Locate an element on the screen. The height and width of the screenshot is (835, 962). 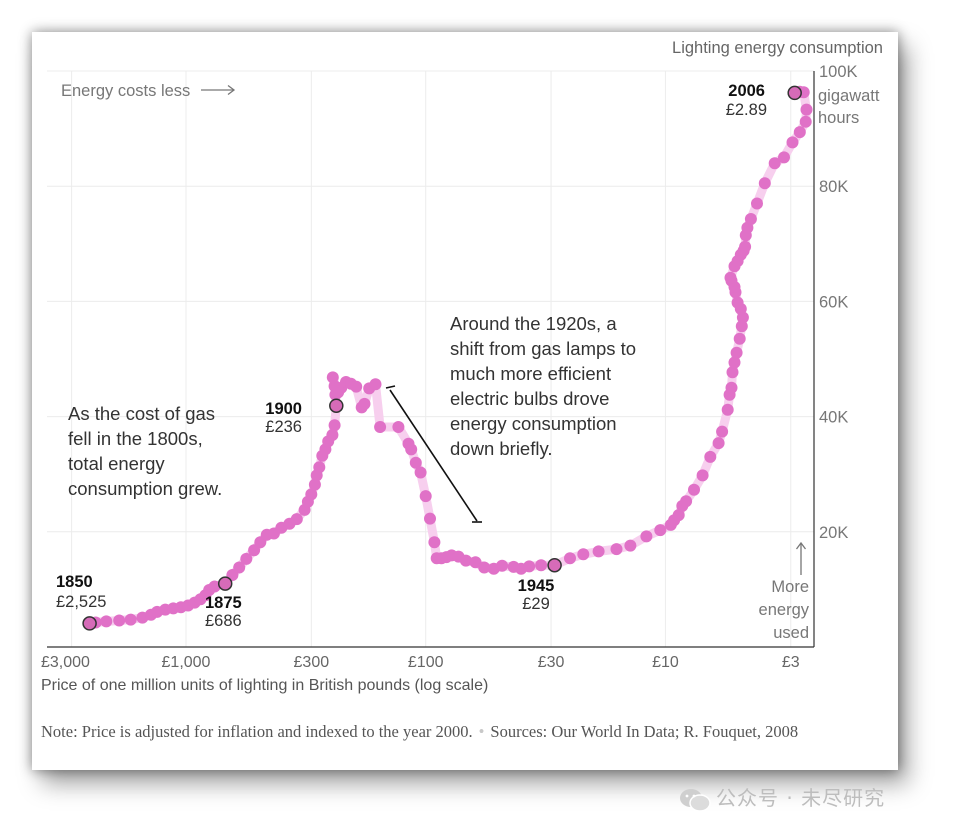
price-label: £2,525 is located at coordinates (81, 602).